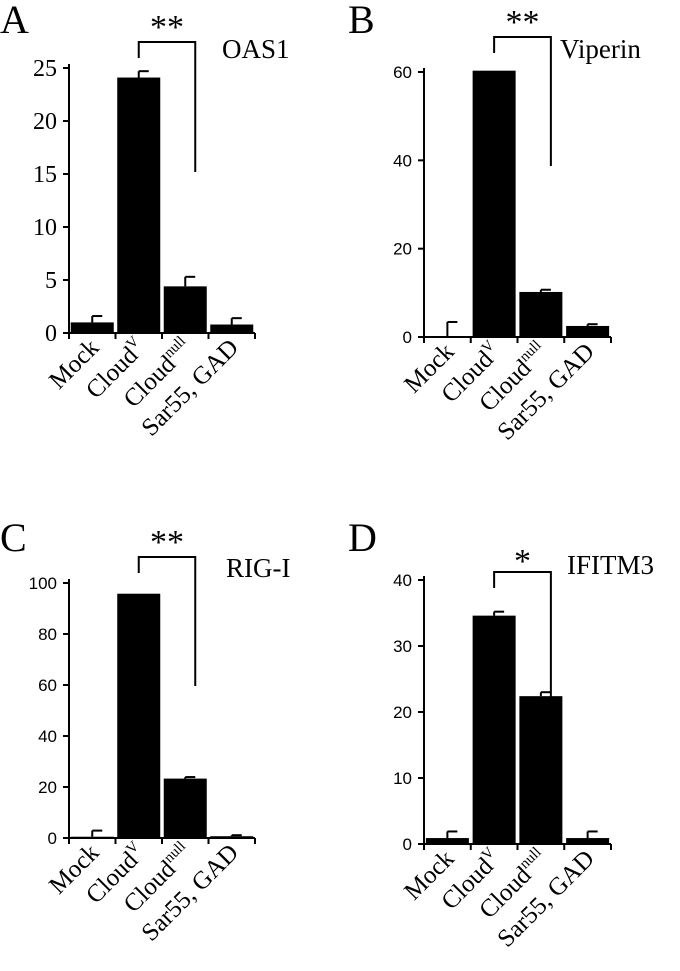  I want to click on y-tick-label: 100, so click(43, 583).